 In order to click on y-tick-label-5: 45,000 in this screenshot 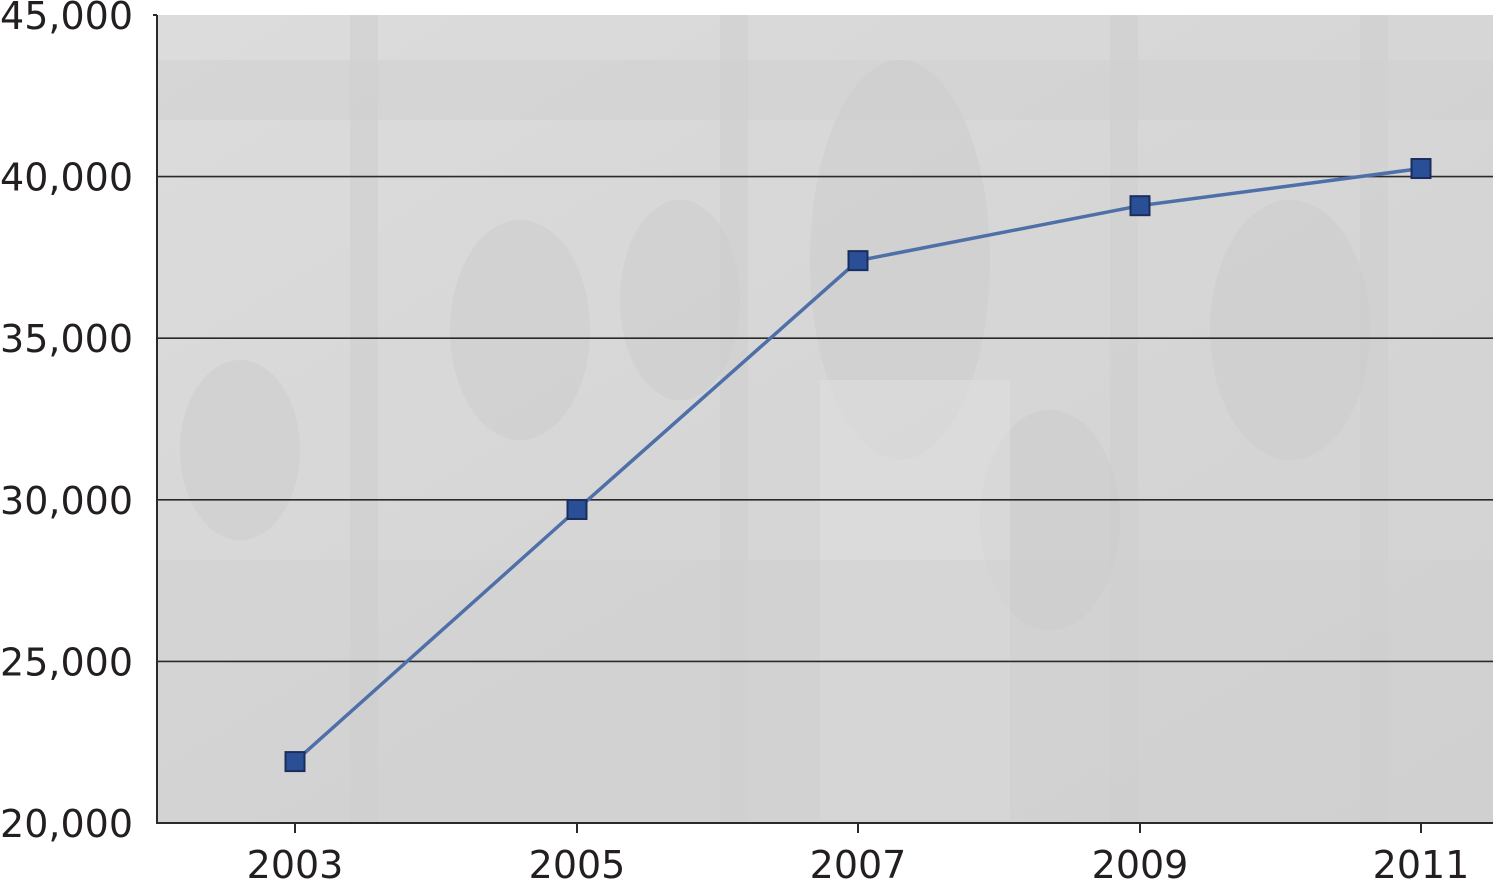, I will do `click(66, 19)`.